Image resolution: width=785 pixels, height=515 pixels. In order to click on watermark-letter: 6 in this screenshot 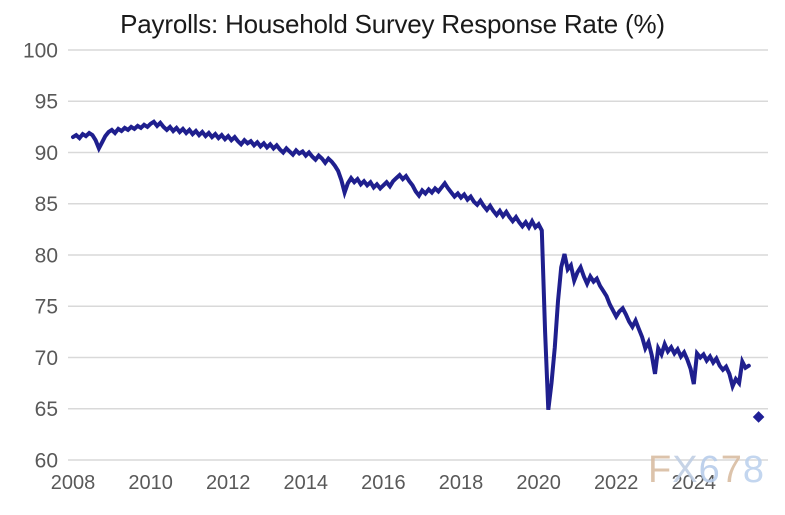, I will do `click(709, 470)`.